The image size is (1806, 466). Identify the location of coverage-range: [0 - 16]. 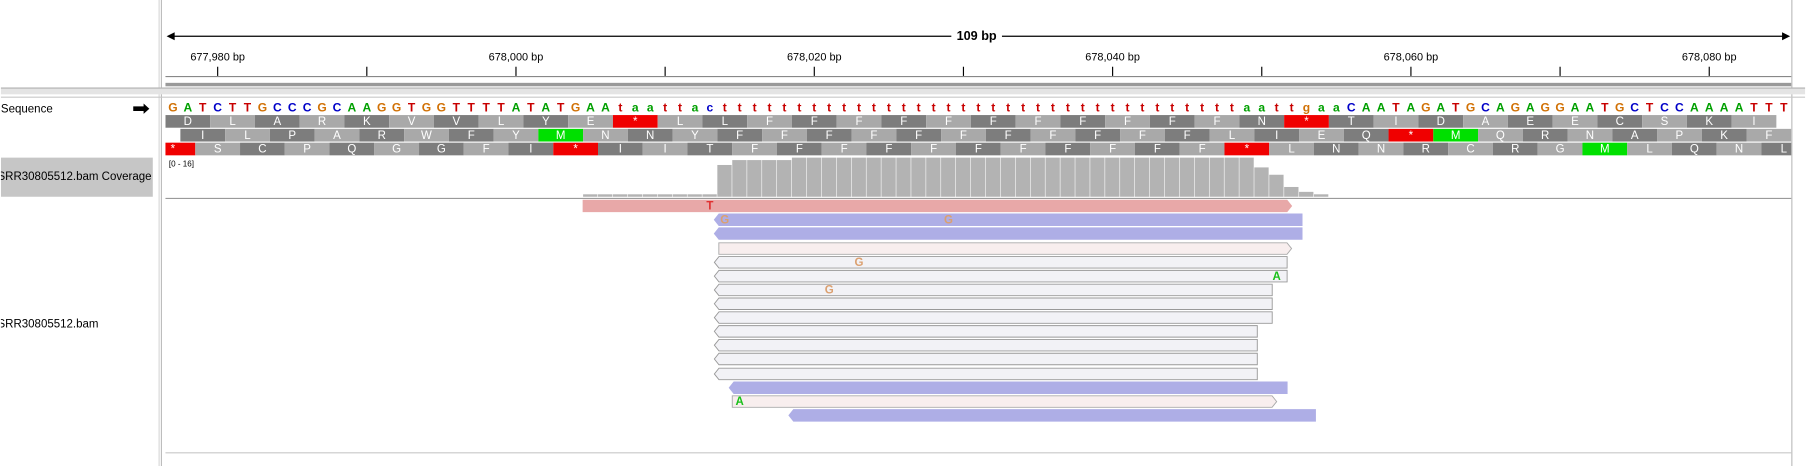
(181, 164).